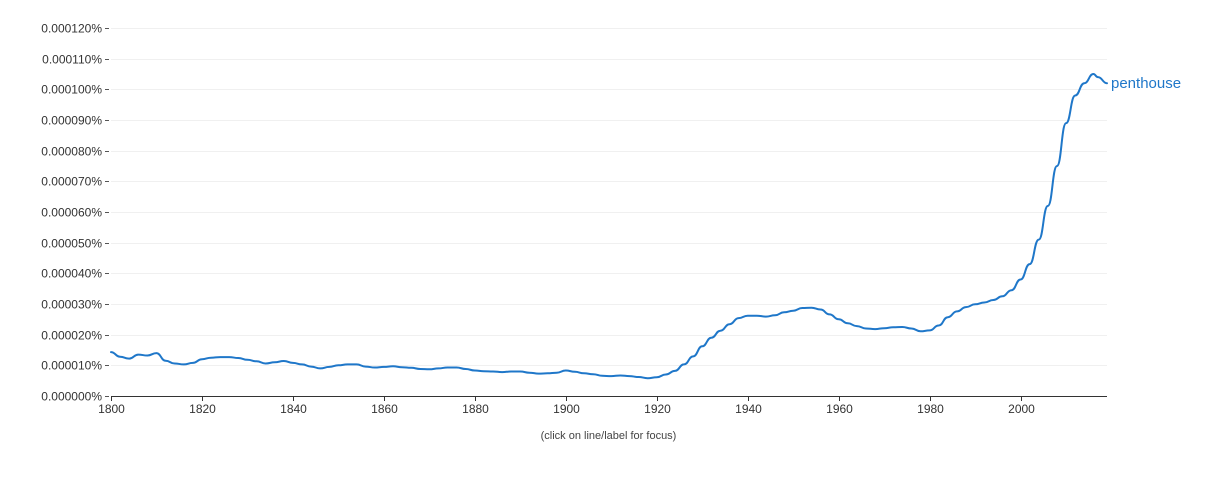  Describe the element at coordinates (71, 182) in the screenshot. I see `y-tick-label: 0.000070%` at that location.